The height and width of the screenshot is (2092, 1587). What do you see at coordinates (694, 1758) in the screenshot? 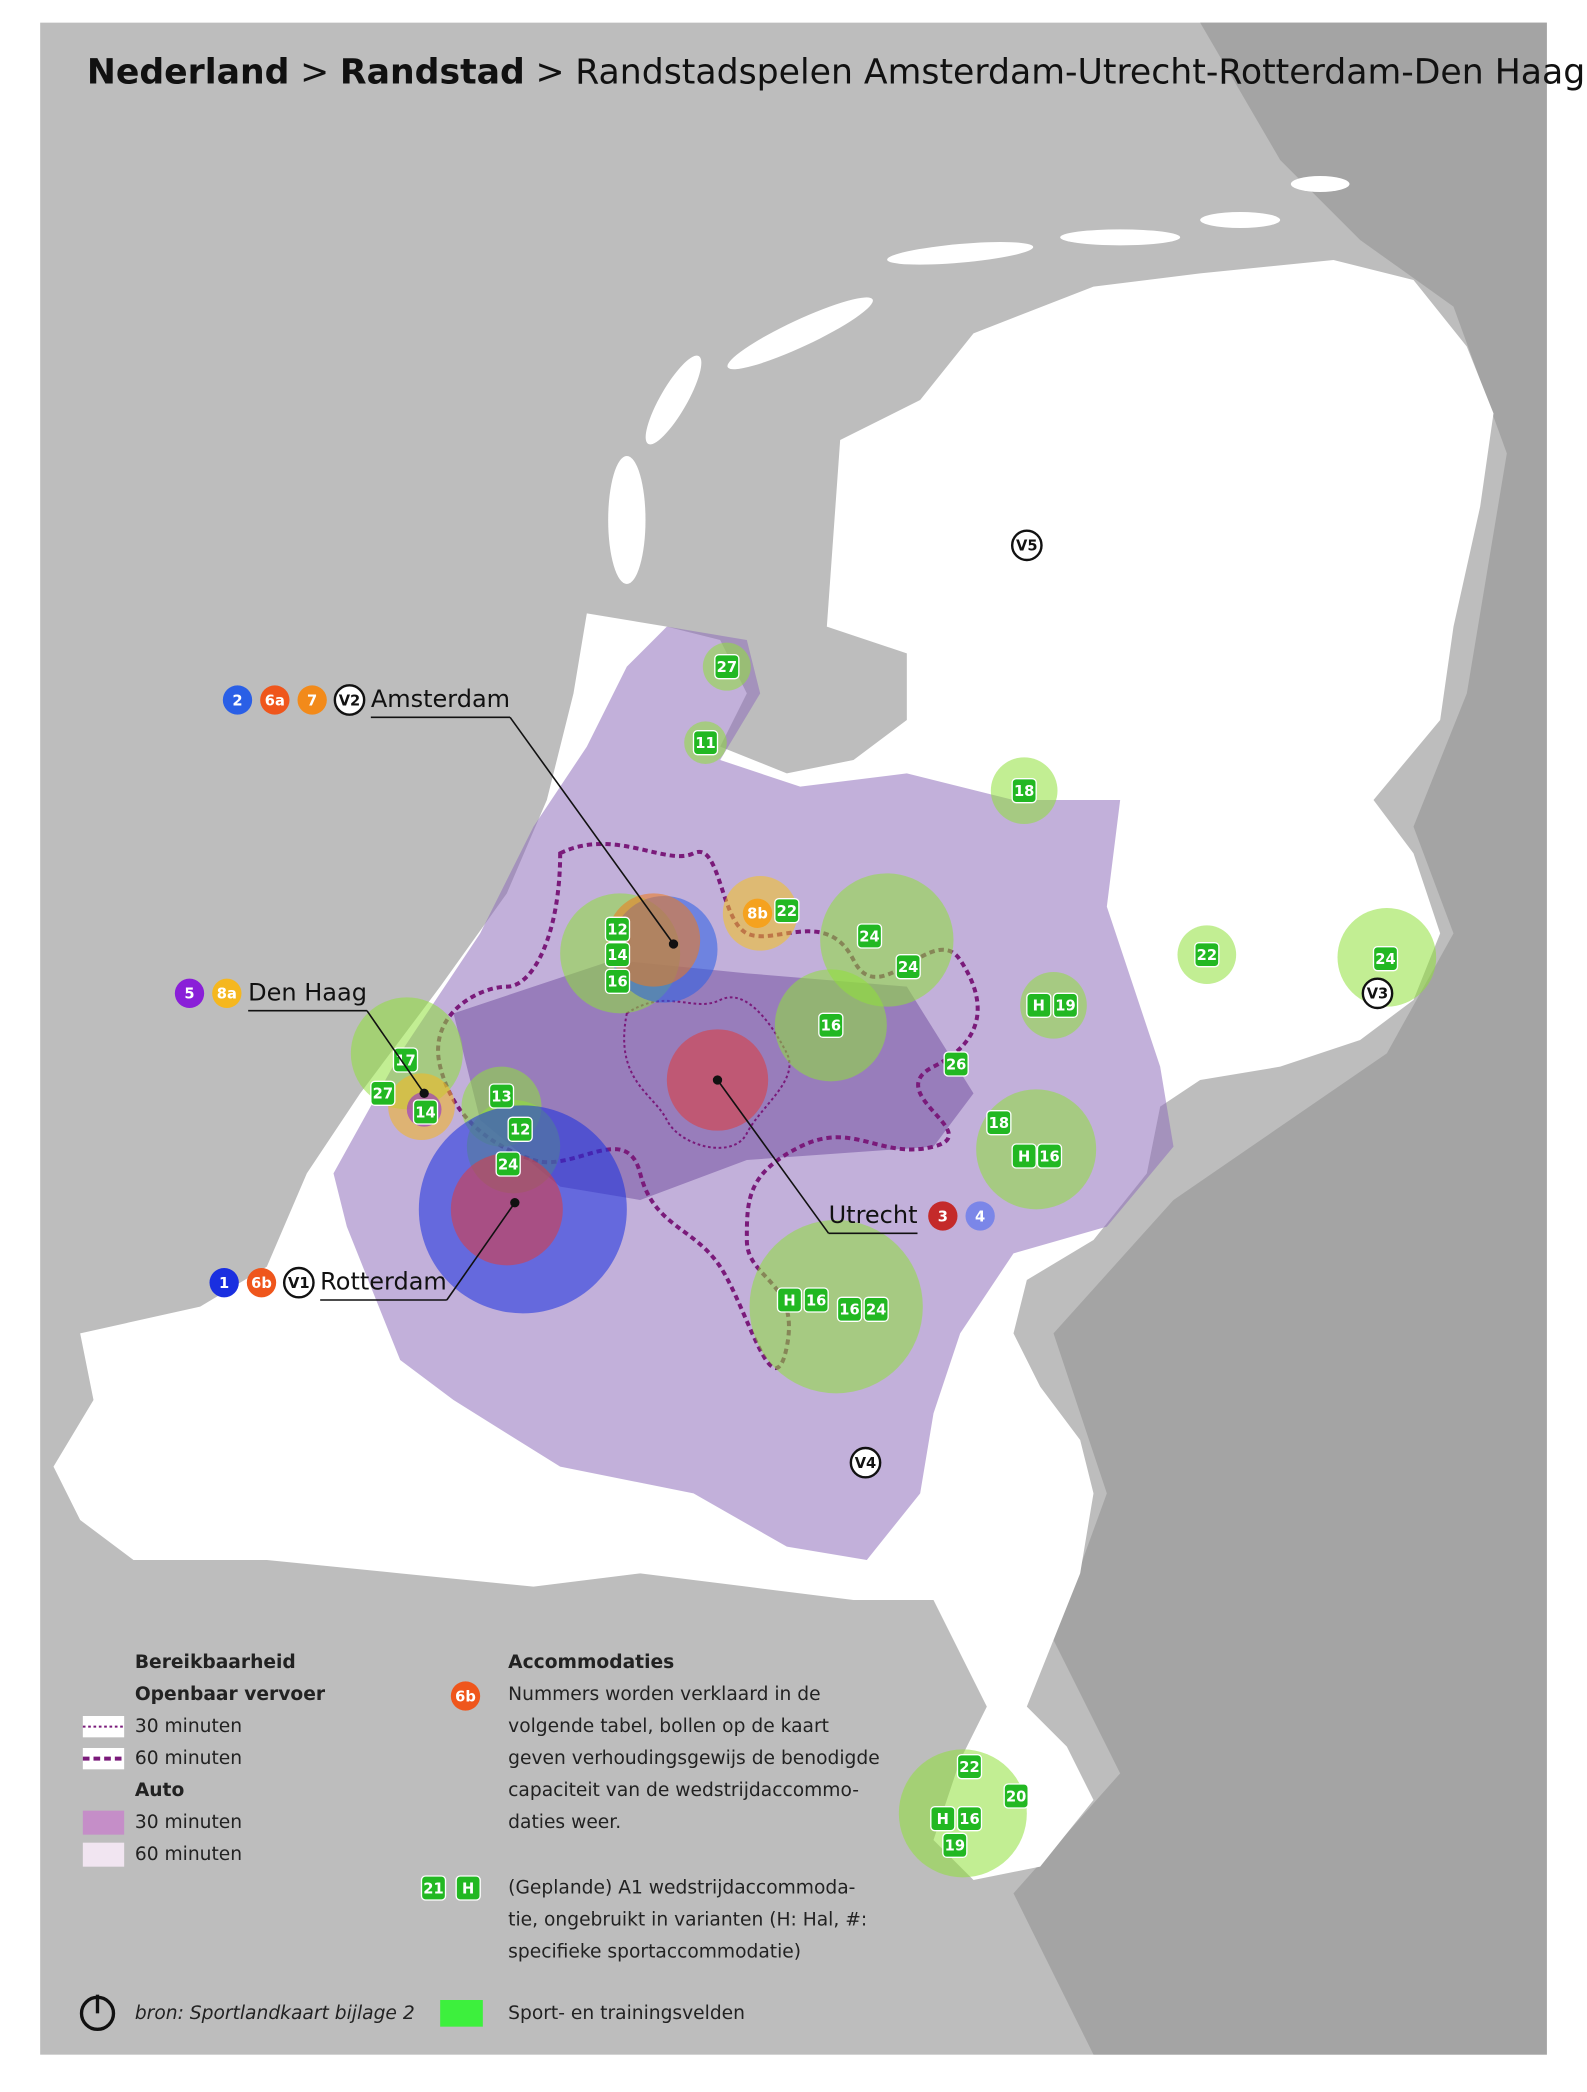
I see `legend-text-line: geven verhoudingsgewijs de benodigde` at bounding box center [694, 1758].